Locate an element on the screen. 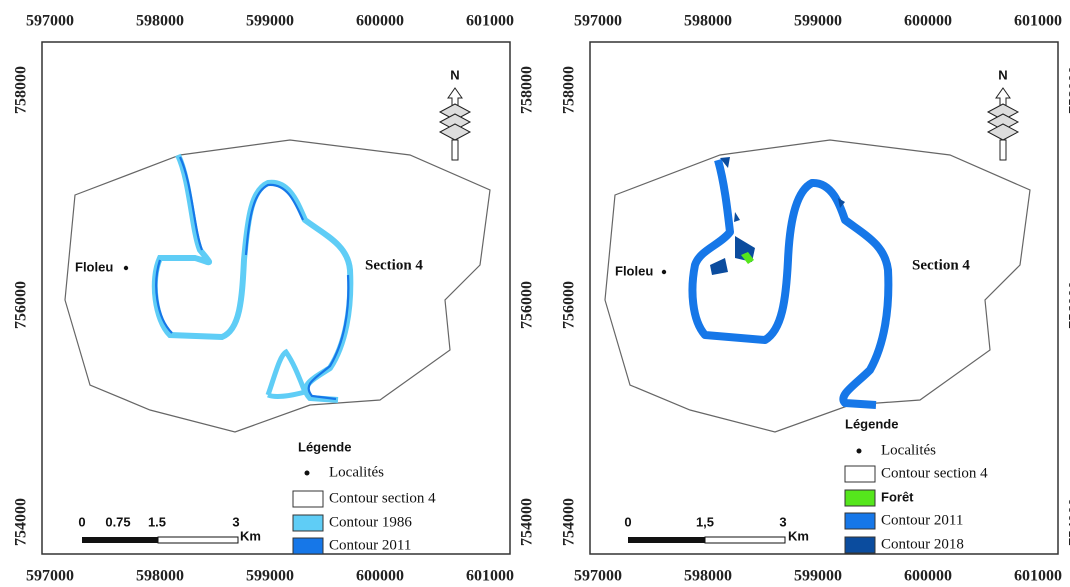 The width and height of the screenshot is (1070, 587). scale-label: 1,5 is located at coordinates (705, 521).